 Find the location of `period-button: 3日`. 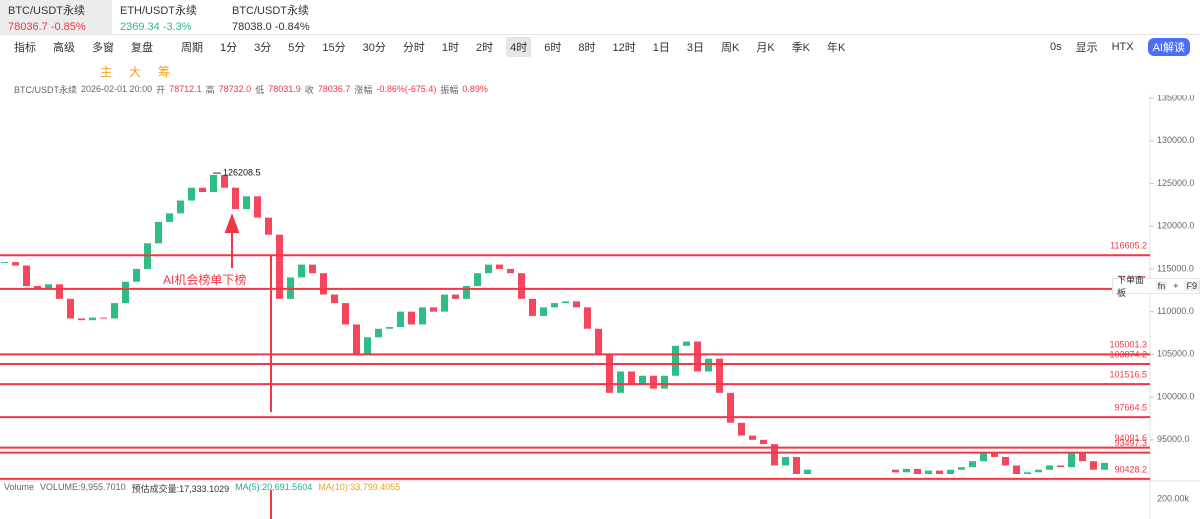

period-button: 3日 is located at coordinates (695, 48).